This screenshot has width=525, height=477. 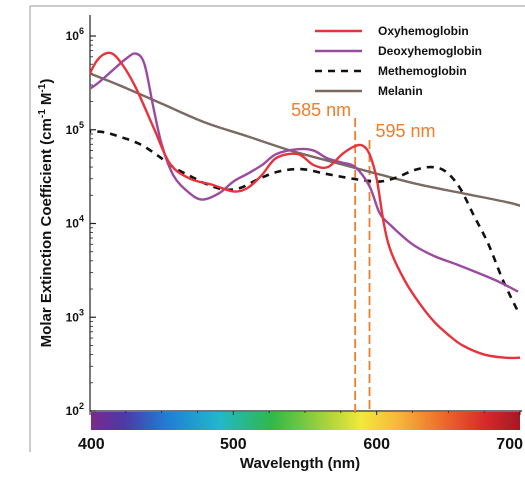 What do you see at coordinates (75, 222) in the screenshot?
I see `y-tick-label: 10⁴` at bounding box center [75, 222].